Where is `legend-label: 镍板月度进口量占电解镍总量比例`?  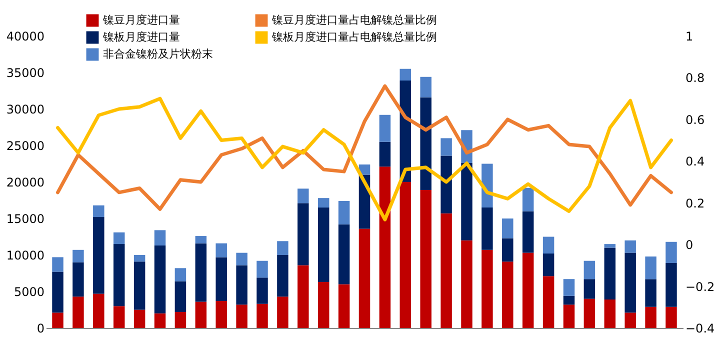
legend-label: 镍板月度进口量占电解镍总量比例 is located at coordinates (354, 37).